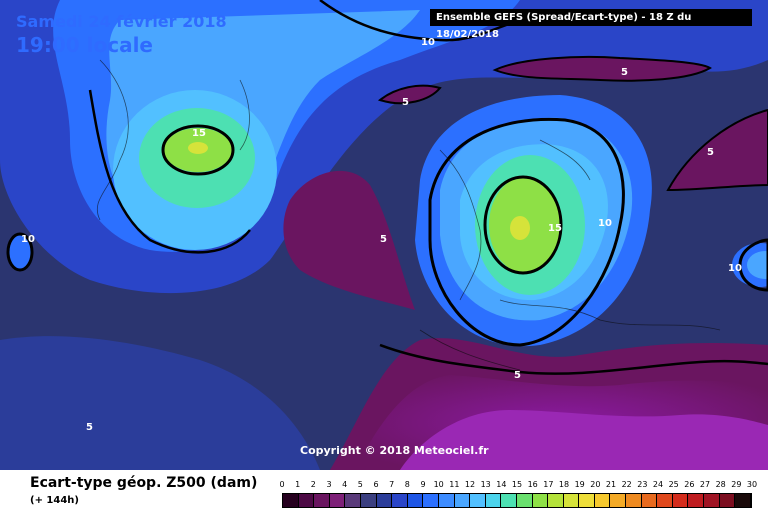  What do you see at coordinates (532, 484) in the screenshot?
I see `legend-tick-label: 16` at bounding box center [532, 484].